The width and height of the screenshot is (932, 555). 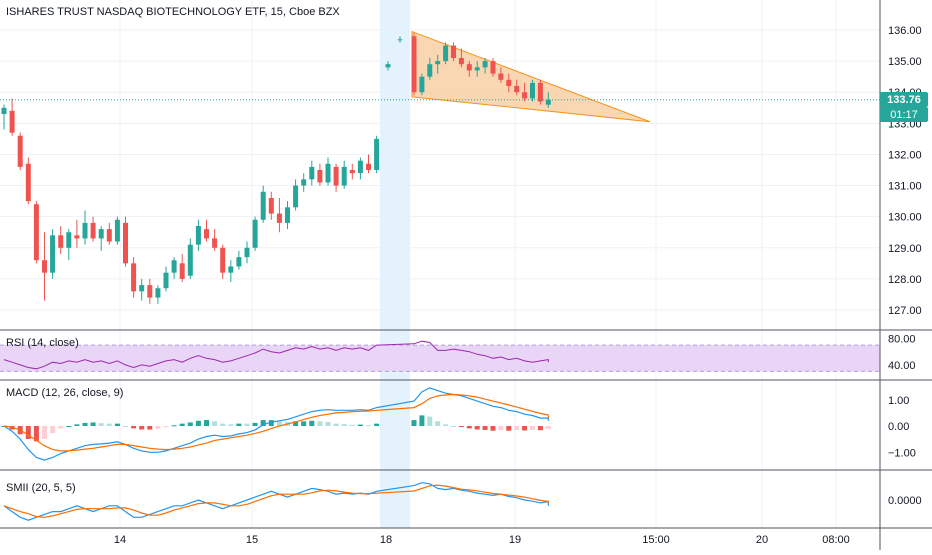 I want to click on price-tick-label: 127.00, so click(x=905, y=311).